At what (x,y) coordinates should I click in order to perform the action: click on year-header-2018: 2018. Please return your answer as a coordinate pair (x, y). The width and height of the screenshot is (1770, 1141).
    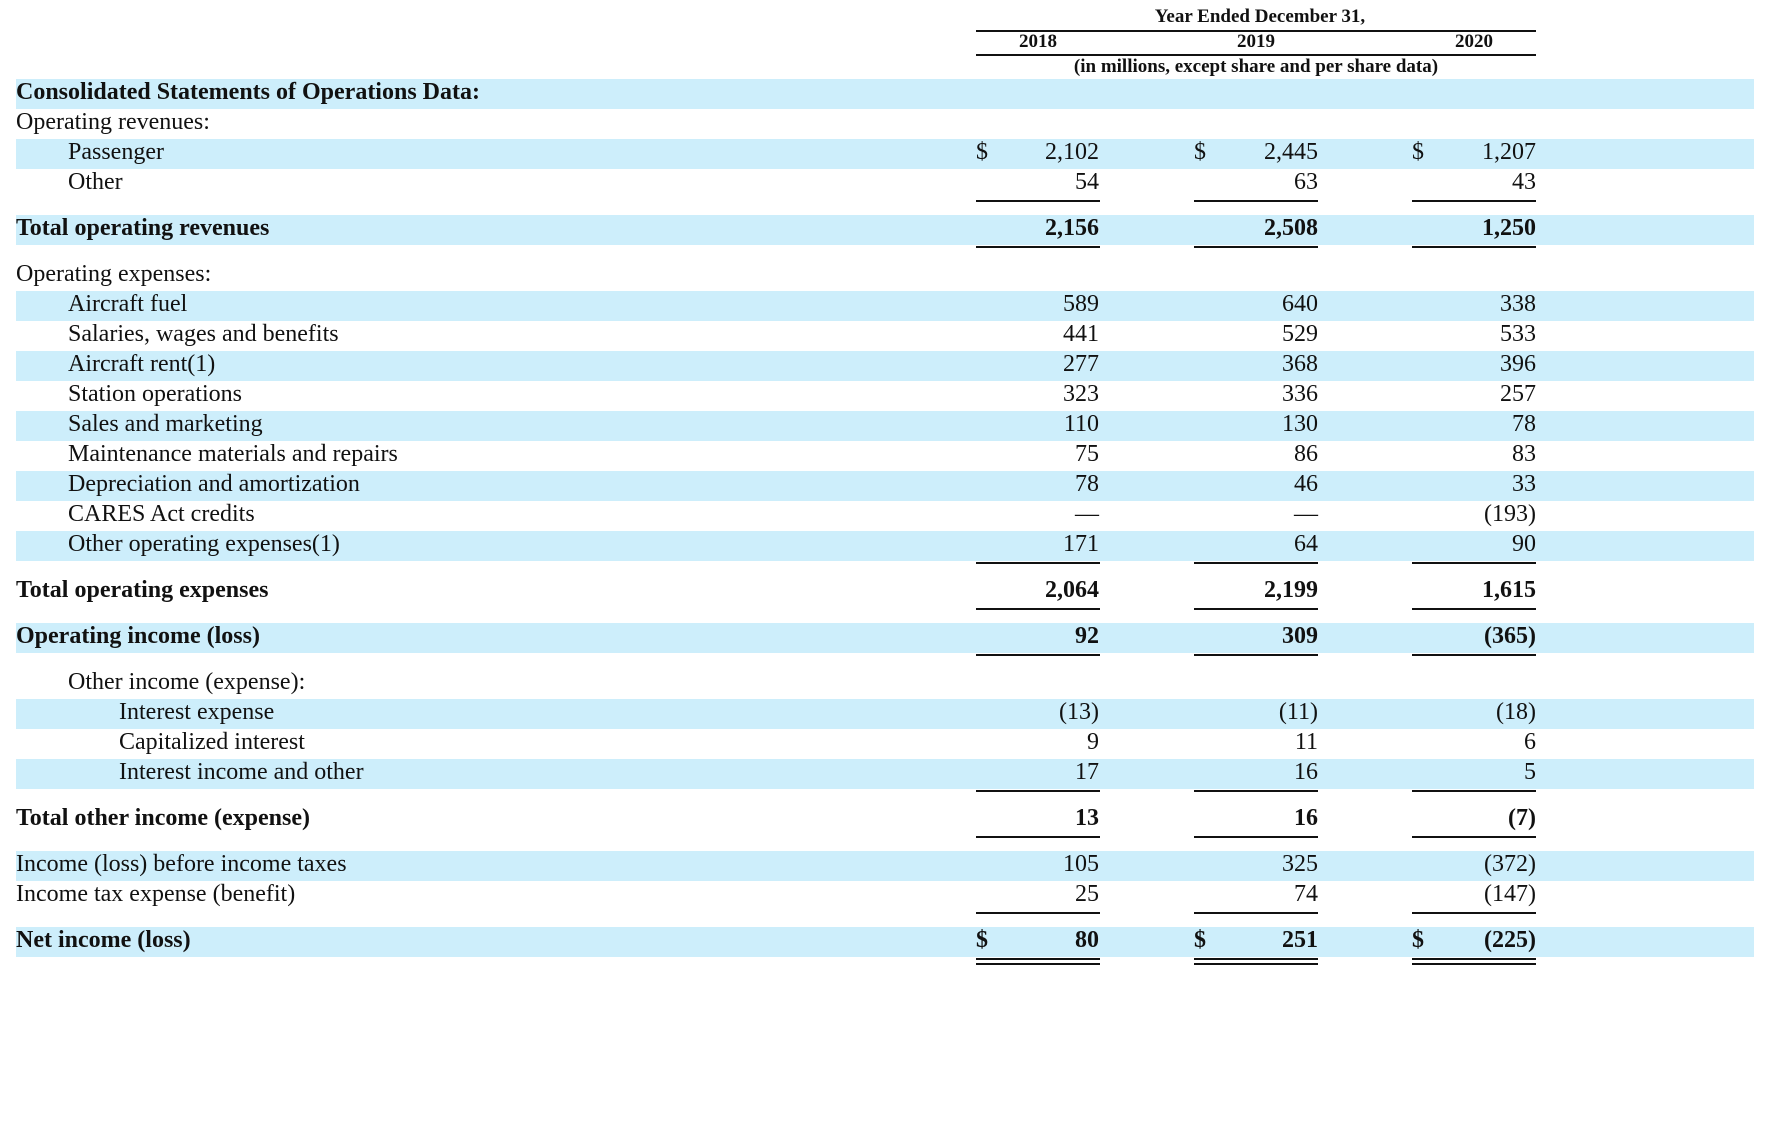
    Looking at the image, I should click on (1038, 41).